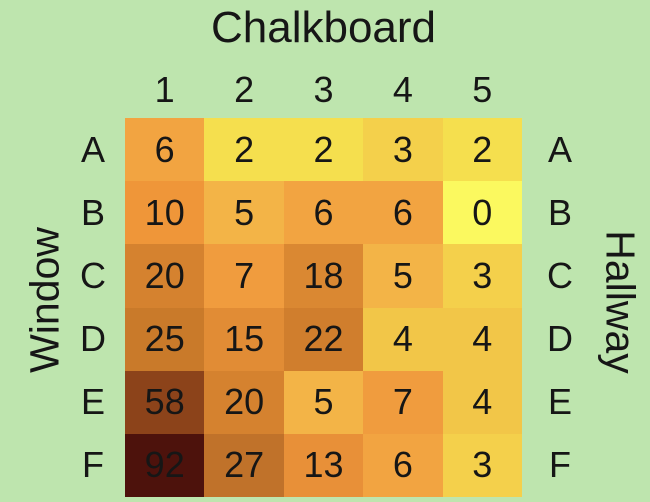  I want to click on heatmap-cell: 18, so click(323, 276).